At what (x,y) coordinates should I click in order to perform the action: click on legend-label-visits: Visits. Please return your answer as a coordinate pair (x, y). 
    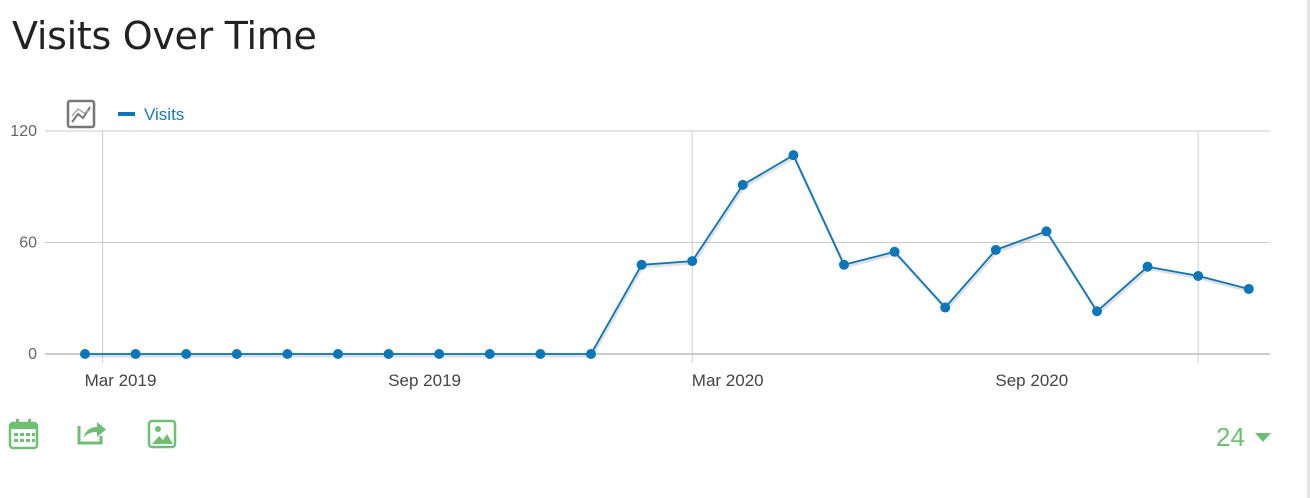
    Looking at the image, I should click on (164, 114).